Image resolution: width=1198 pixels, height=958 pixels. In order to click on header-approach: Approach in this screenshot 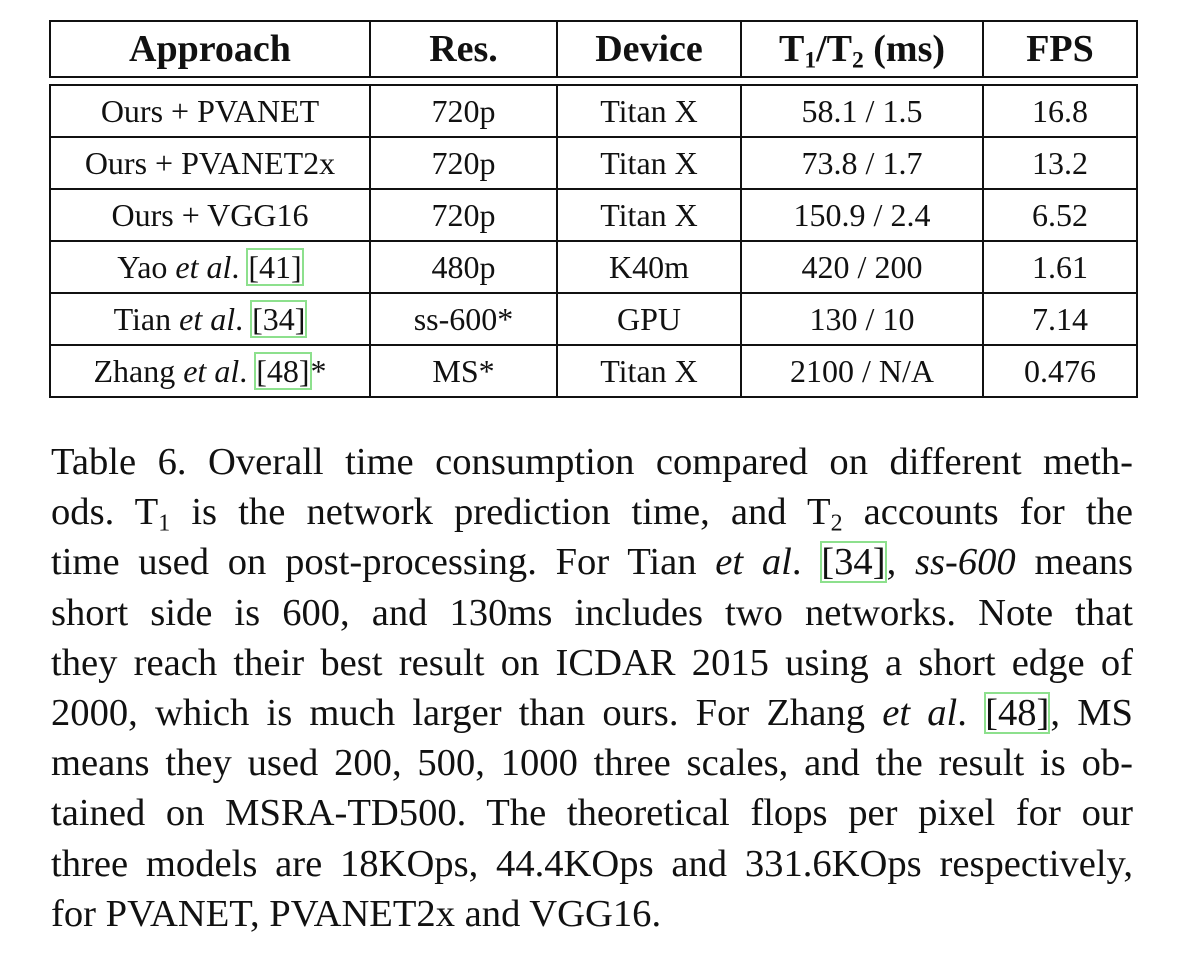, I will do `click(209, 49)`.